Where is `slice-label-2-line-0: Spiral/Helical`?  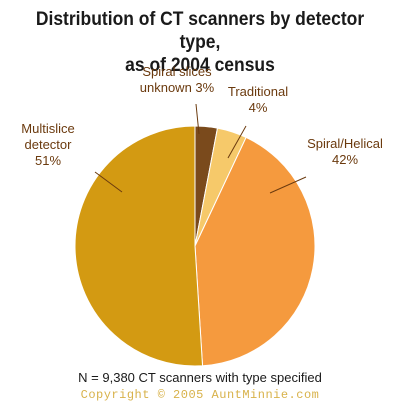
slice-label-2-line-0: Spiral/Helical is located at coordinates (345, 143).